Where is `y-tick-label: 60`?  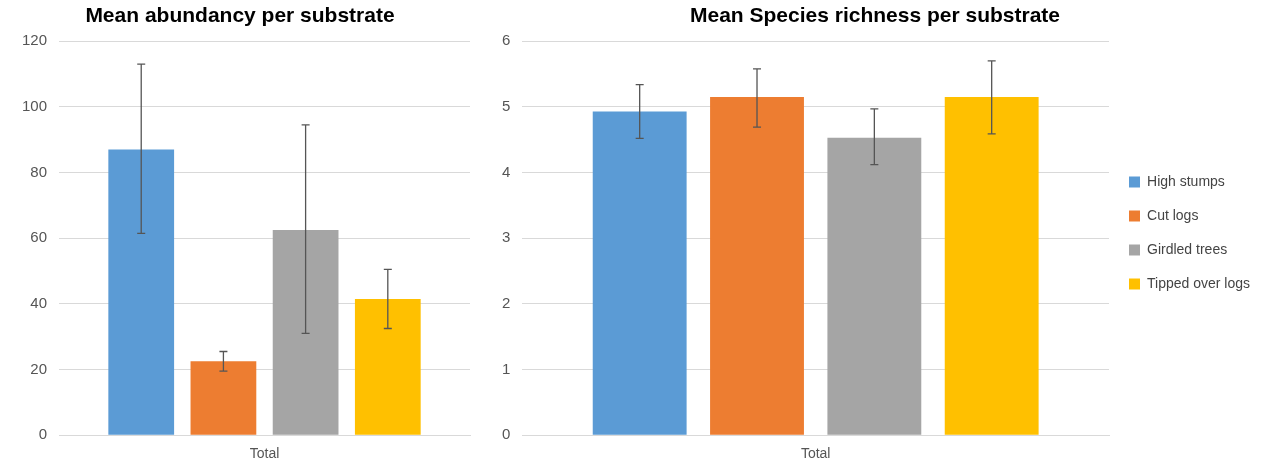
y-tick-label: 60 is located at coordinates (39, 237).